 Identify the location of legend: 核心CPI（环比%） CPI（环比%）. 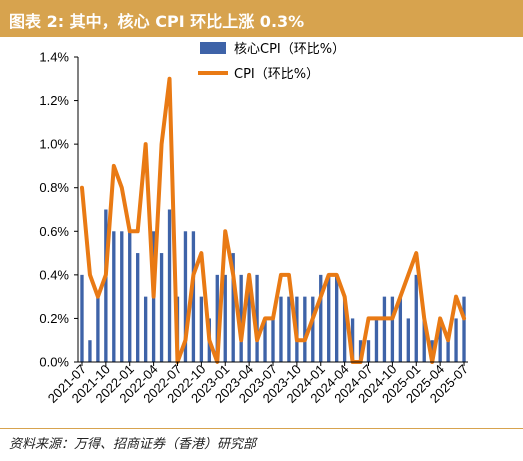
(271, 62).